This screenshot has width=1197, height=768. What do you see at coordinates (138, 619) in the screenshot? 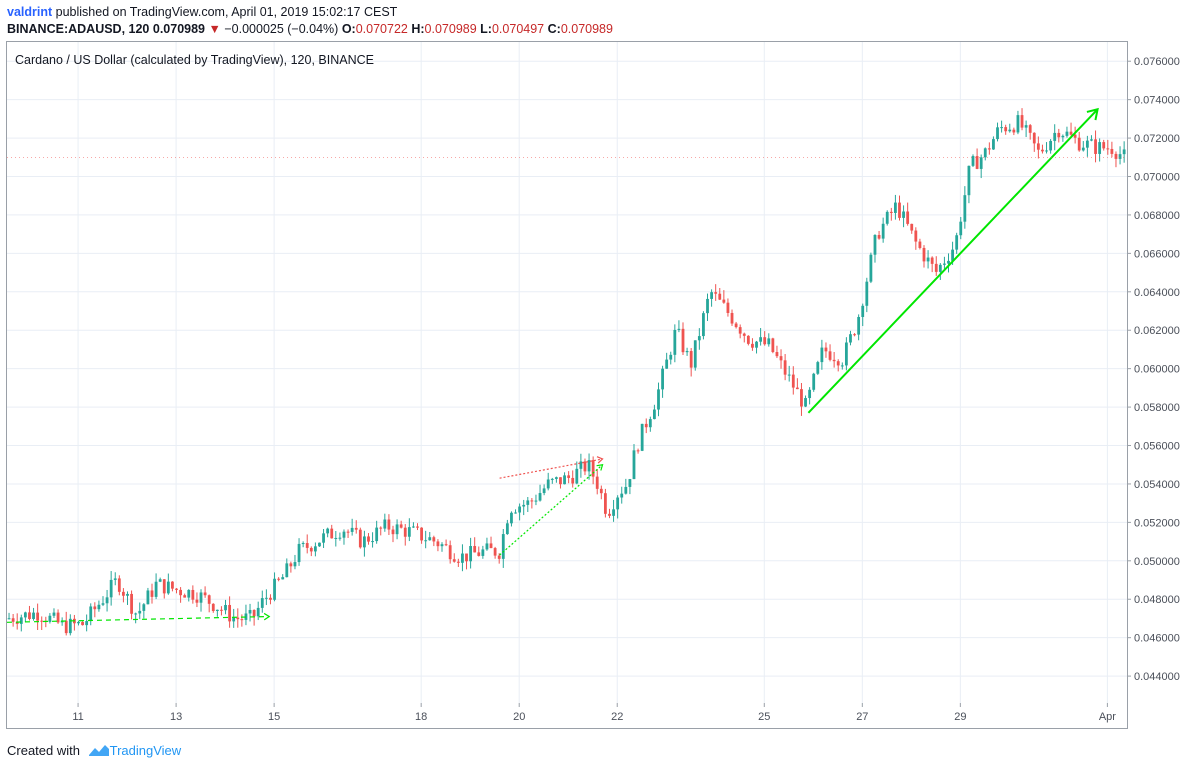
I see `trendline-green-dashed` at bounding box center [138, 619].